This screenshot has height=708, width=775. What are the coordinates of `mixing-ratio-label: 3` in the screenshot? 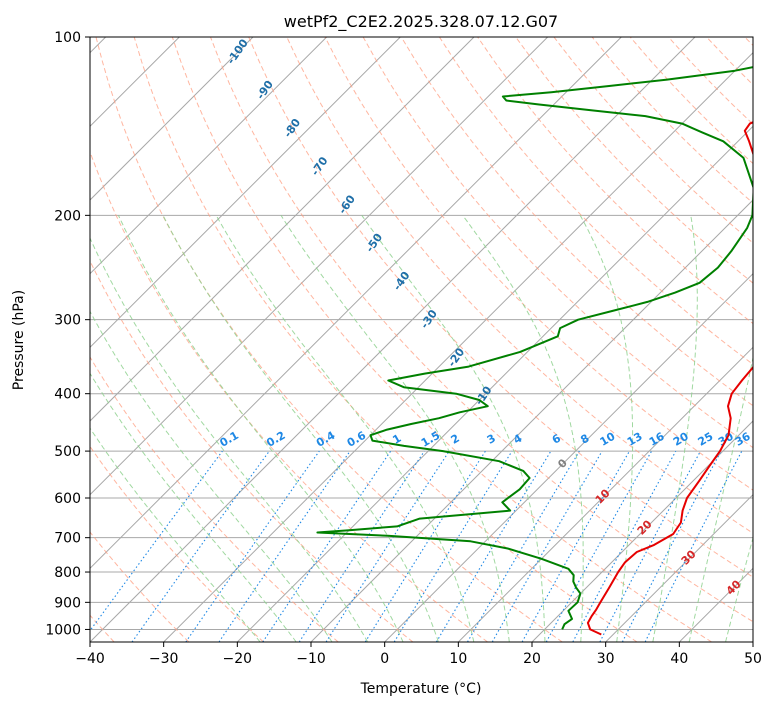 It's located at (491, 439).